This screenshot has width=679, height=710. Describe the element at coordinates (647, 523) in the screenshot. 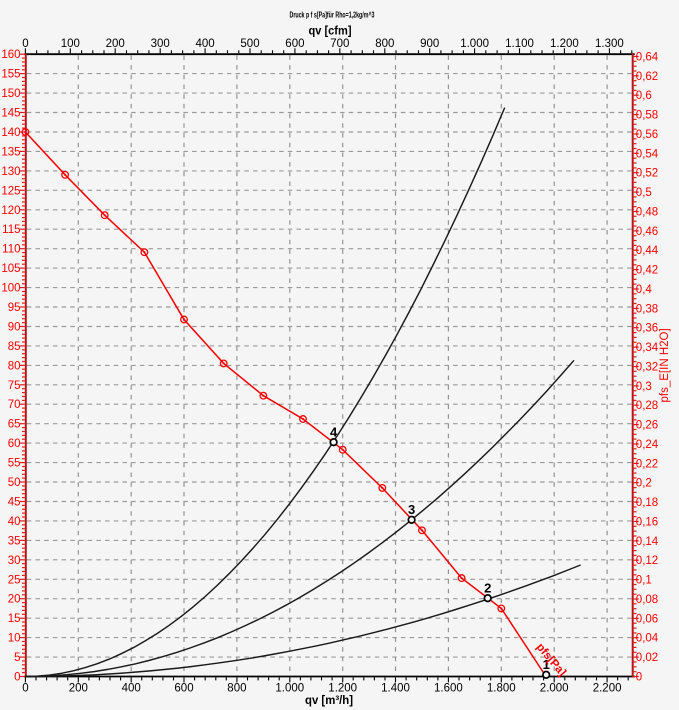

I see `svg-text: 0,16` at that location.